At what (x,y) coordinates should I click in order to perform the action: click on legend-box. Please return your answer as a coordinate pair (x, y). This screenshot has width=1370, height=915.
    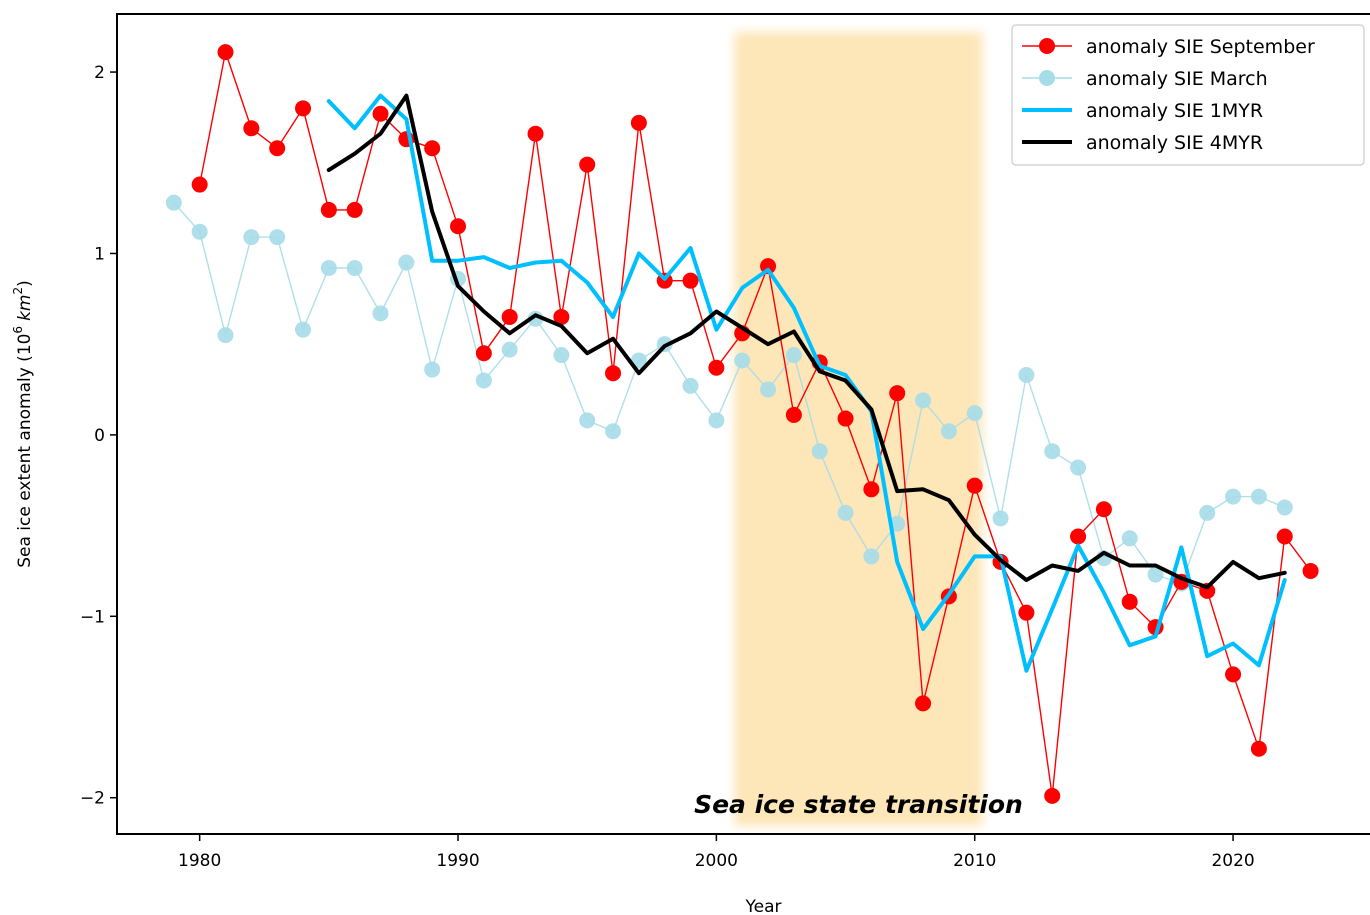
    Looking at the image, I should click on (1188, 95).